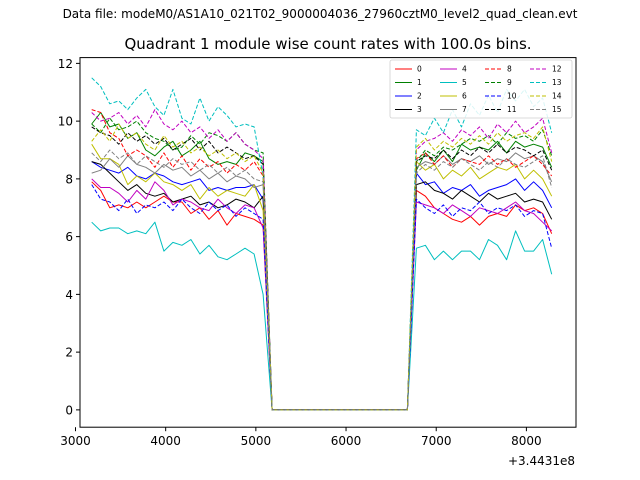 This screenshot has height=480, width=640. I want to click on x-tick-label: 7000, so click(436, 441).